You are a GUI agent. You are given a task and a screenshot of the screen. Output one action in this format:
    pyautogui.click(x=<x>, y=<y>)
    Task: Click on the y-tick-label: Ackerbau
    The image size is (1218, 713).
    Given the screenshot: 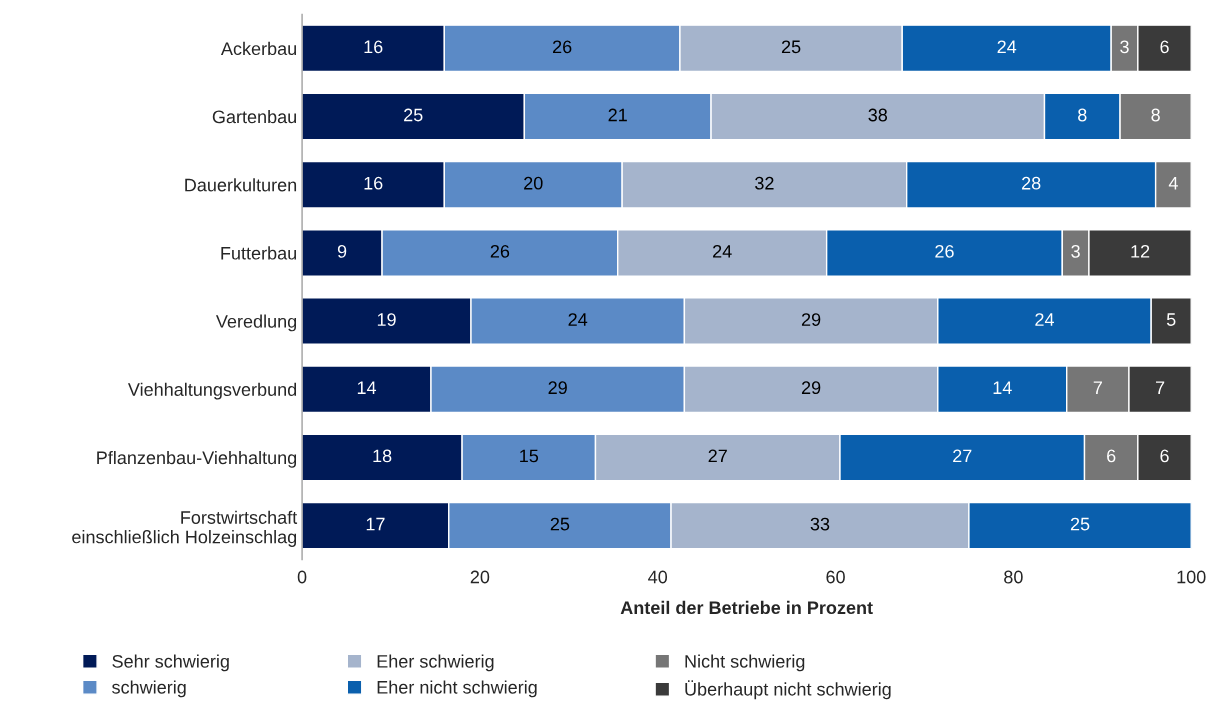 What is the action you would take?
    pyautogui.click(x=258, y=48)
    